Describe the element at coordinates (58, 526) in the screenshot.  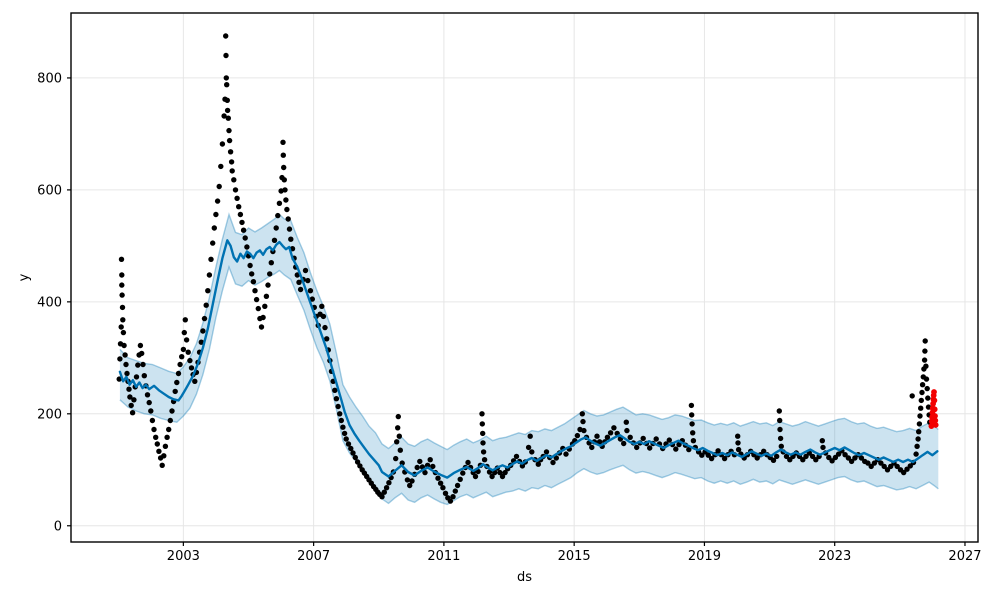
I see `y-tick-label: 0` at that location.